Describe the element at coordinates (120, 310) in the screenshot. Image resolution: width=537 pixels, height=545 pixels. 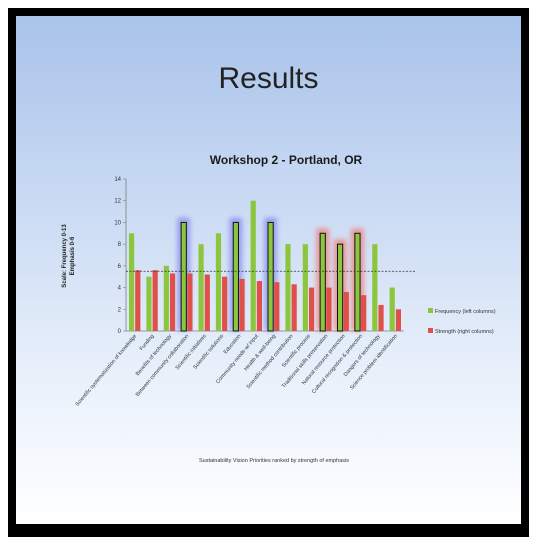
I see `y-tick-label: 2` at that location.